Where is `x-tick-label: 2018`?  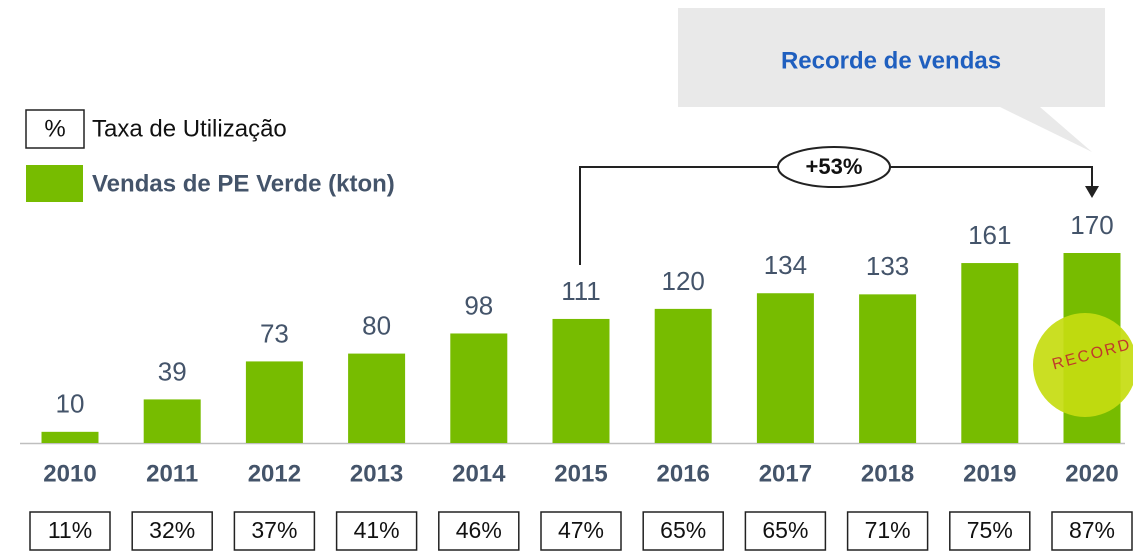 x-tick-label: 2018 is located at coordinates (887, 473).